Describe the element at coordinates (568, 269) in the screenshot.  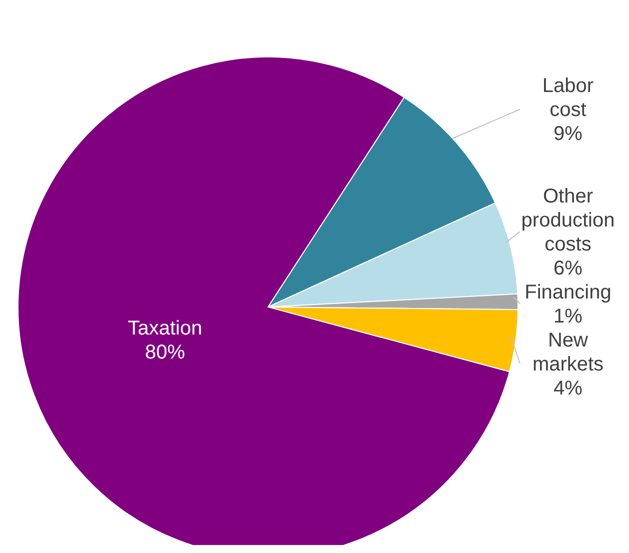
I see `data-label: 6%` at that location.